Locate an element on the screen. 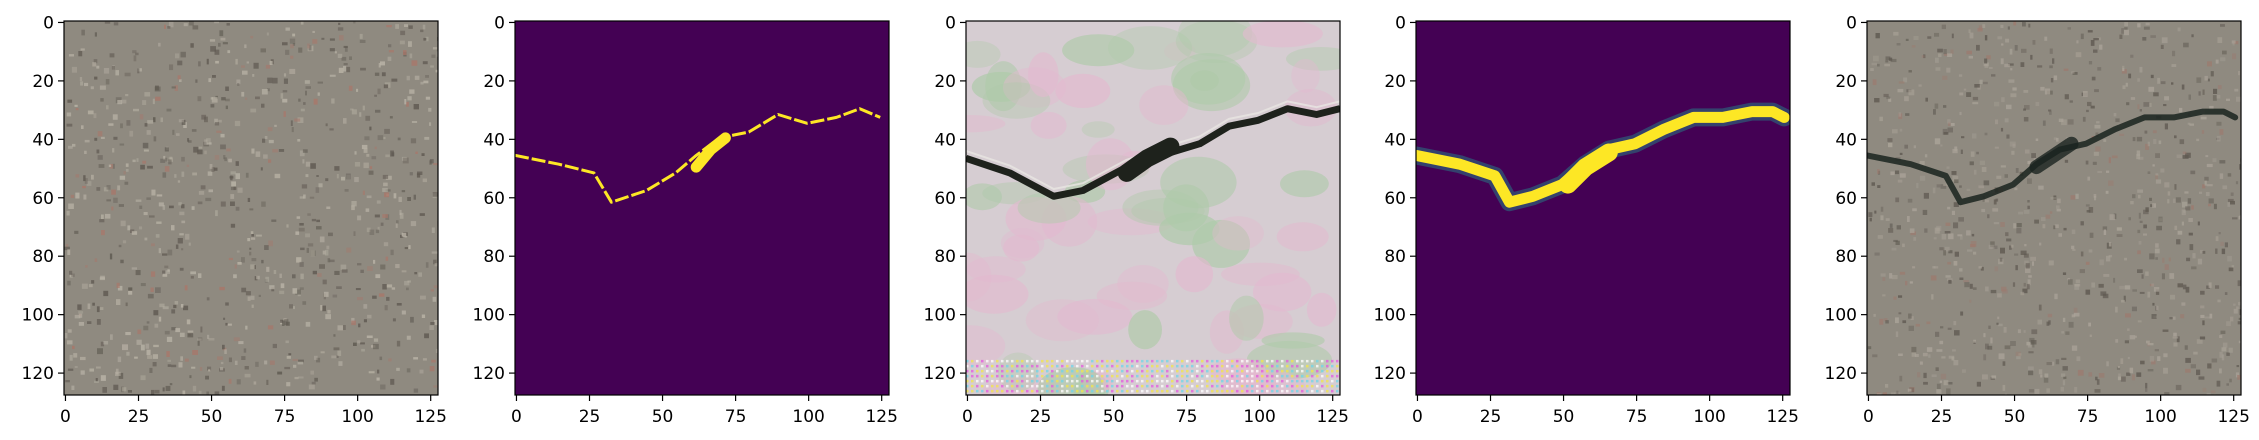  artifact-band is located at coordinates (1152, 377).